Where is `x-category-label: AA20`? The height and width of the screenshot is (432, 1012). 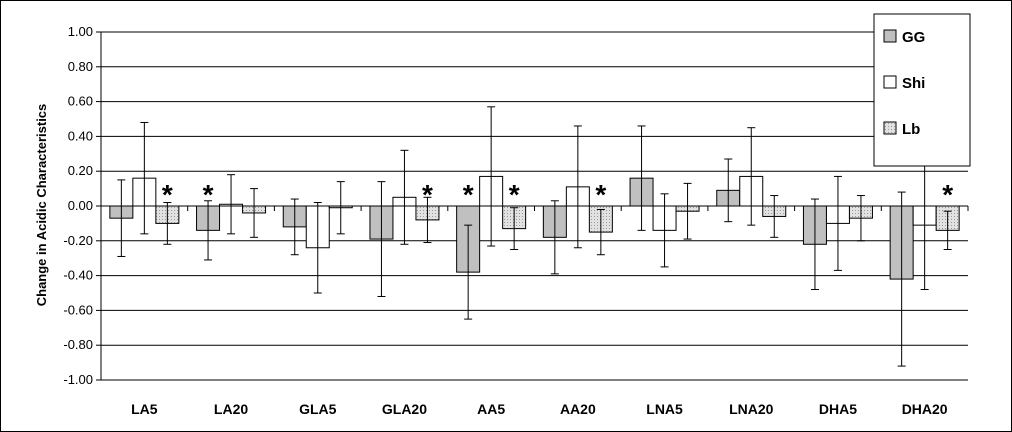
x-category-label: AA20 is located at coordinates (578, 409).